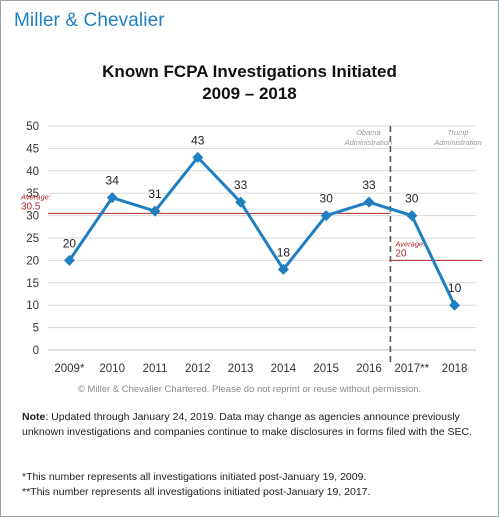 Image resolution: width=499 pixels, height=517 pixels. Describe the element at coordinates (368, 132) in the screenshot. I see `period-label-obama: Obama` at that location.